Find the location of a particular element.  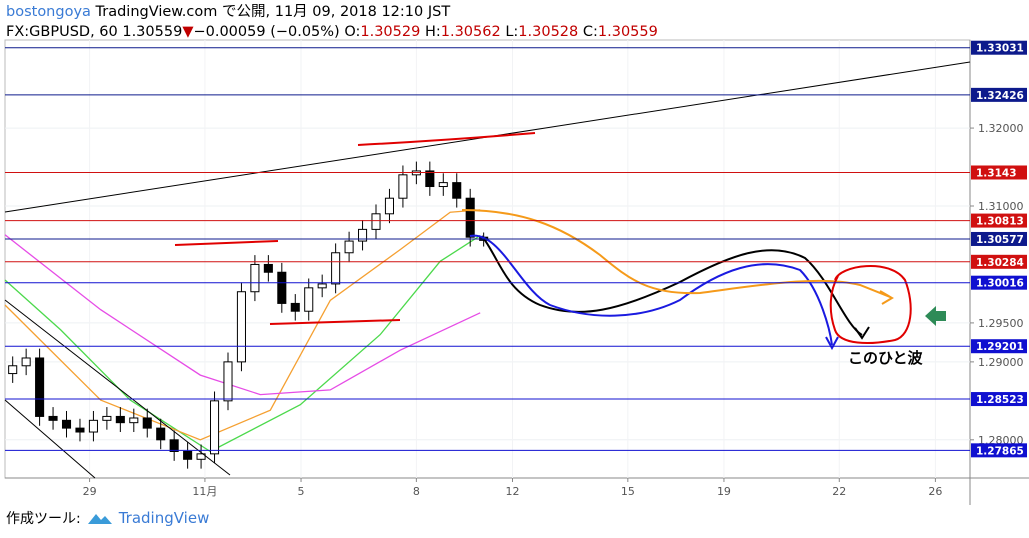

h-value: 1.30562 is located at coordinates (470, 32).